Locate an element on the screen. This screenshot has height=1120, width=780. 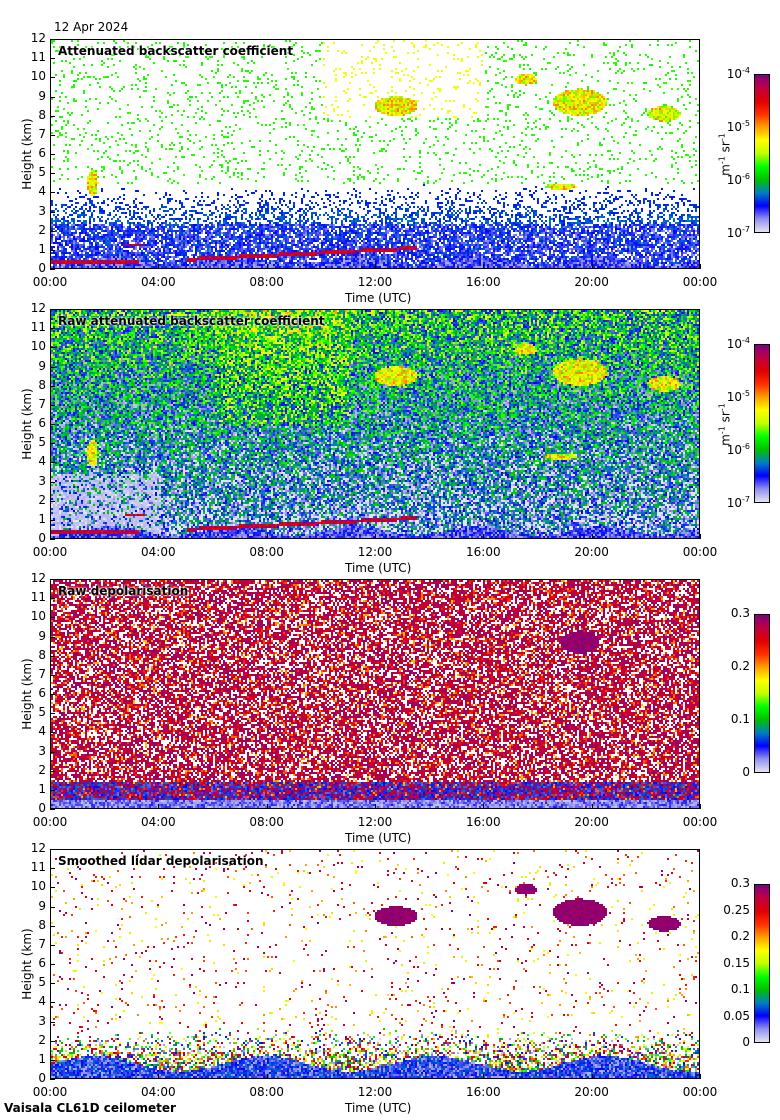
colorbar-tick-label: 0.2 is located at coordinates (740, 936).